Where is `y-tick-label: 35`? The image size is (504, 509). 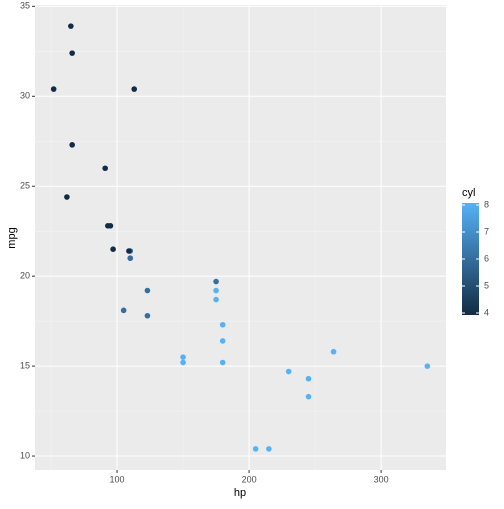 y-tick-label: 35 is located at coordinates (25, 6).